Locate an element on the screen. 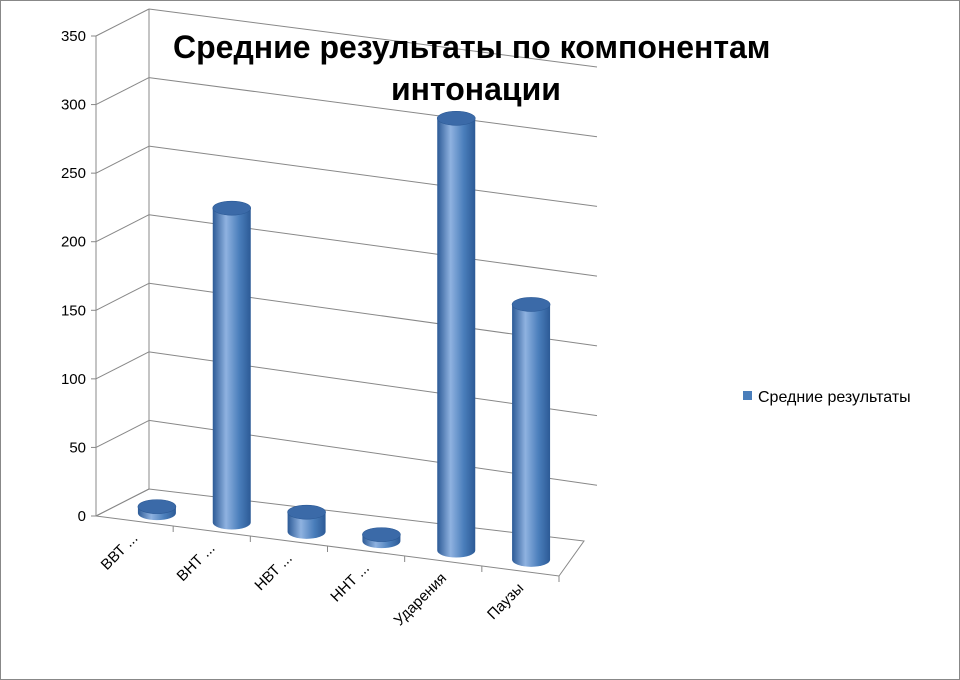 This screenshot has width=960, height=680. y-tick-label: 200 is located at coordinates (73, 242).